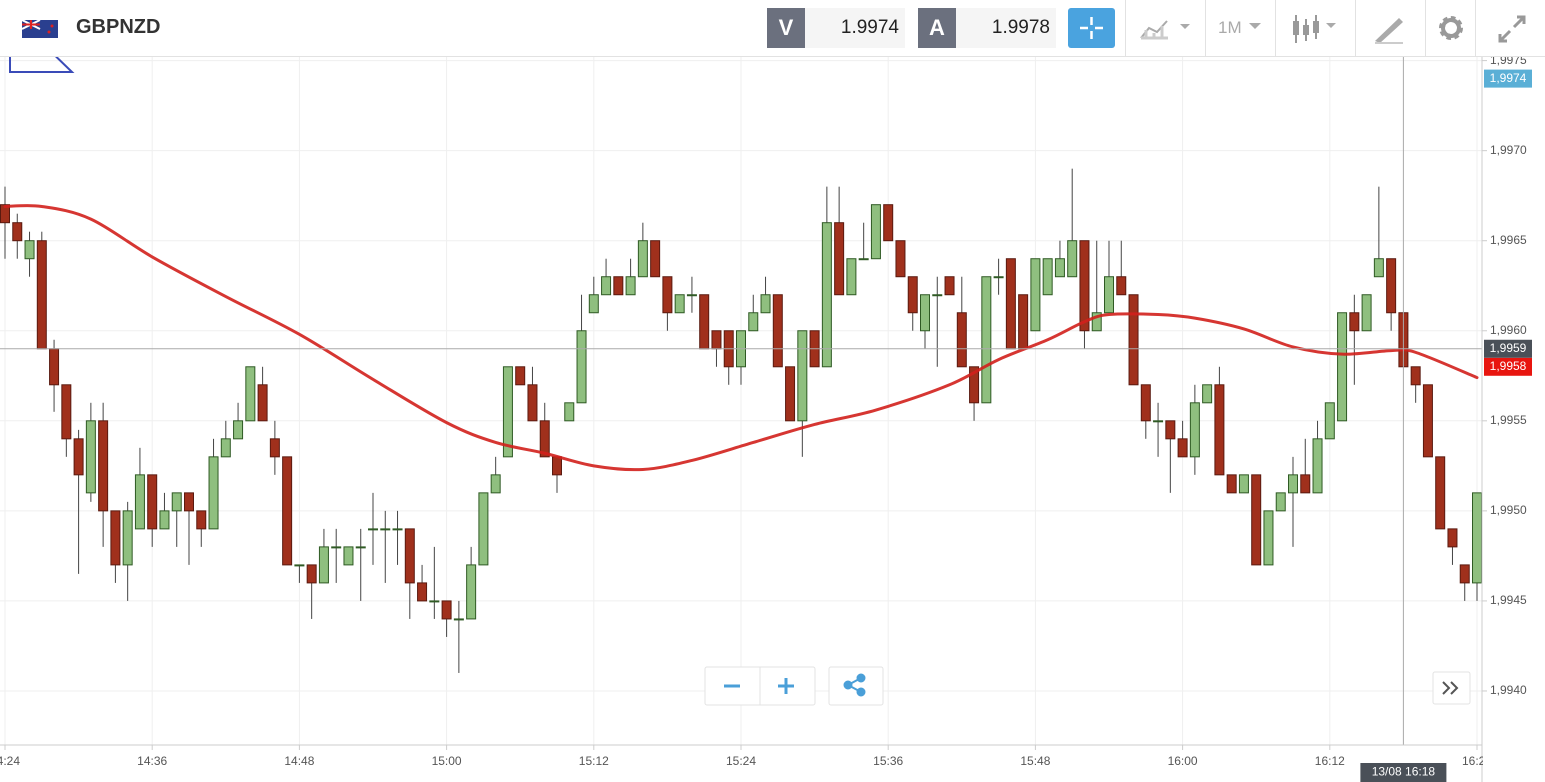 This screenshot has height=782, width=1545. What do you see at coordinates (856, 686) in the screenshot?
I see `share-button` at bounding box center [856, 686].